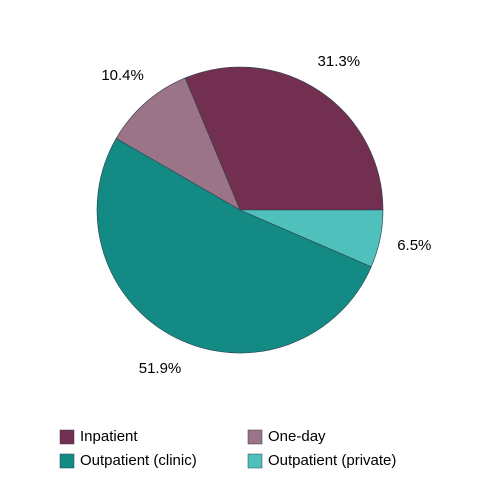 This screenshot has width=480, height=480. What do you see at coordinates (160, 368) in the screenshot?
I see `data-label: 51.9%` at bounding box center [160, 368].